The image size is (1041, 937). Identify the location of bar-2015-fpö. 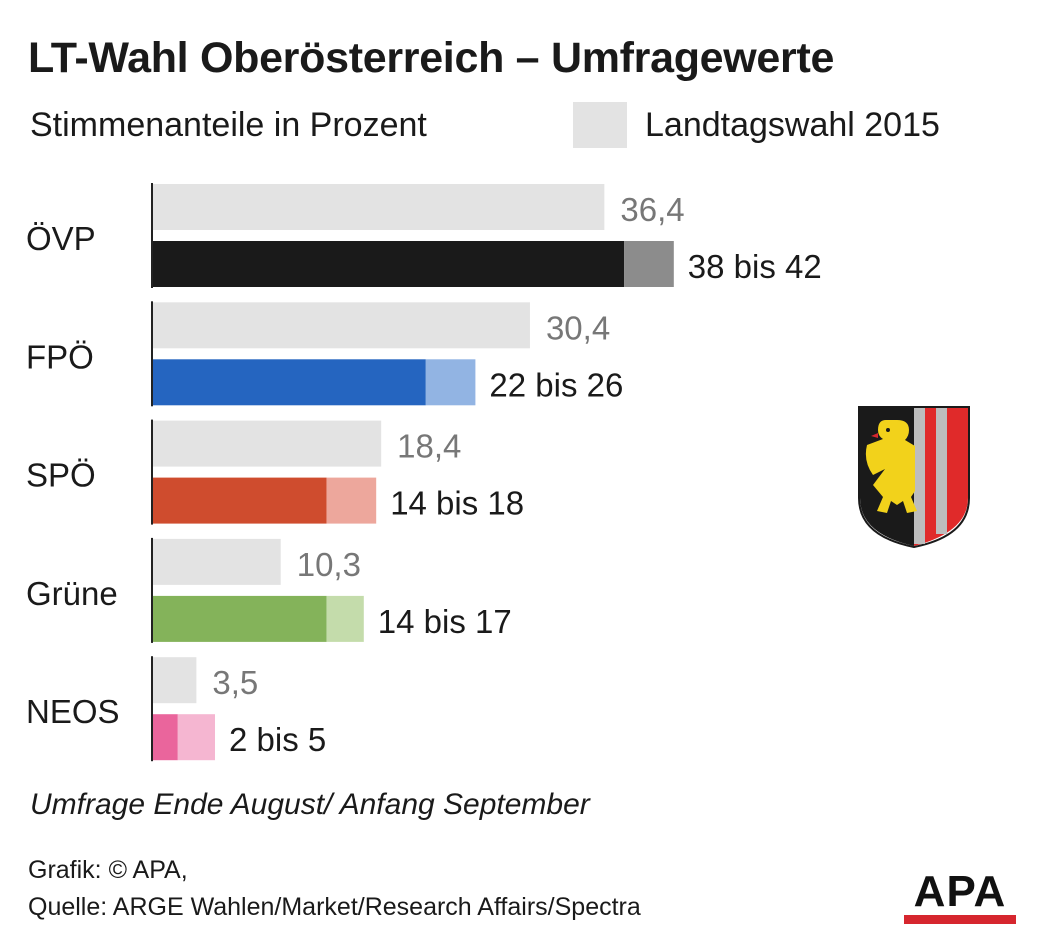
(341, 325).